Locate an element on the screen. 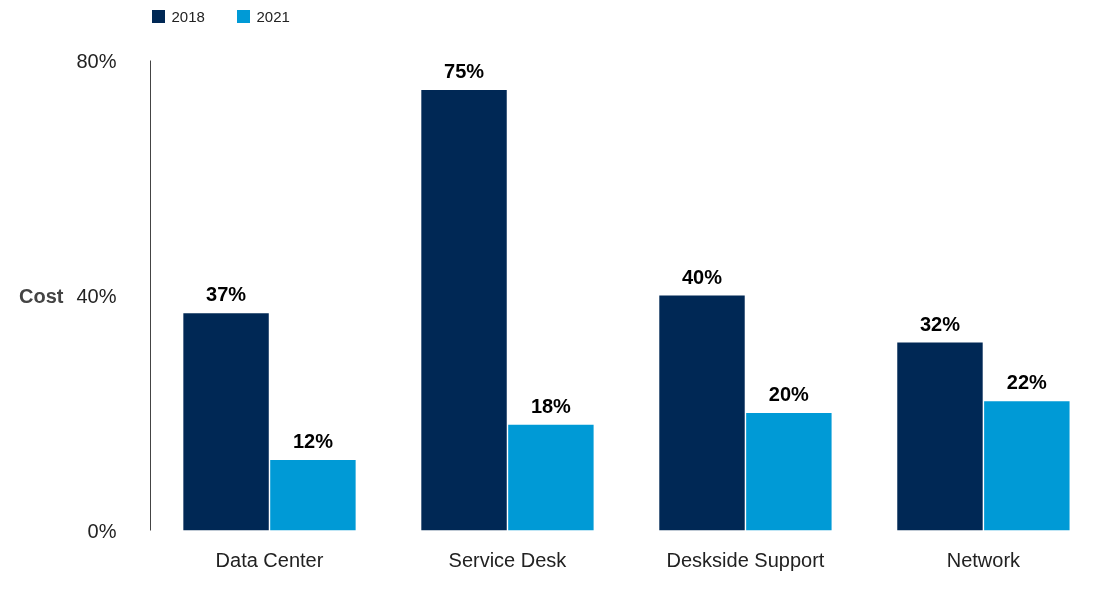  x-tick-label: Deskside Support is located at coordinates (745, 559).